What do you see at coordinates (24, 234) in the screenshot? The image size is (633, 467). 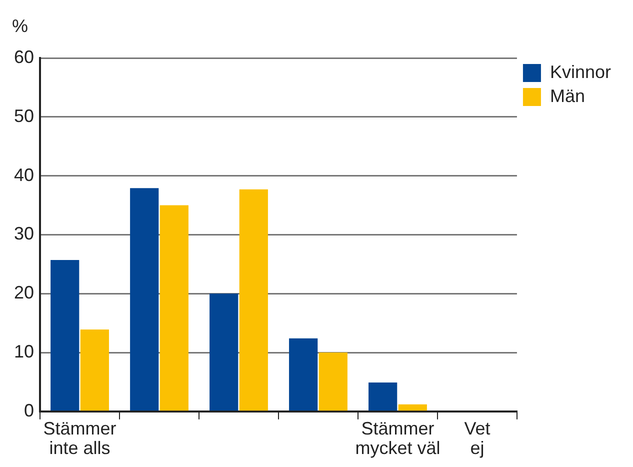 I see `y-tick-label: 30` at bounding box center [24, 234].